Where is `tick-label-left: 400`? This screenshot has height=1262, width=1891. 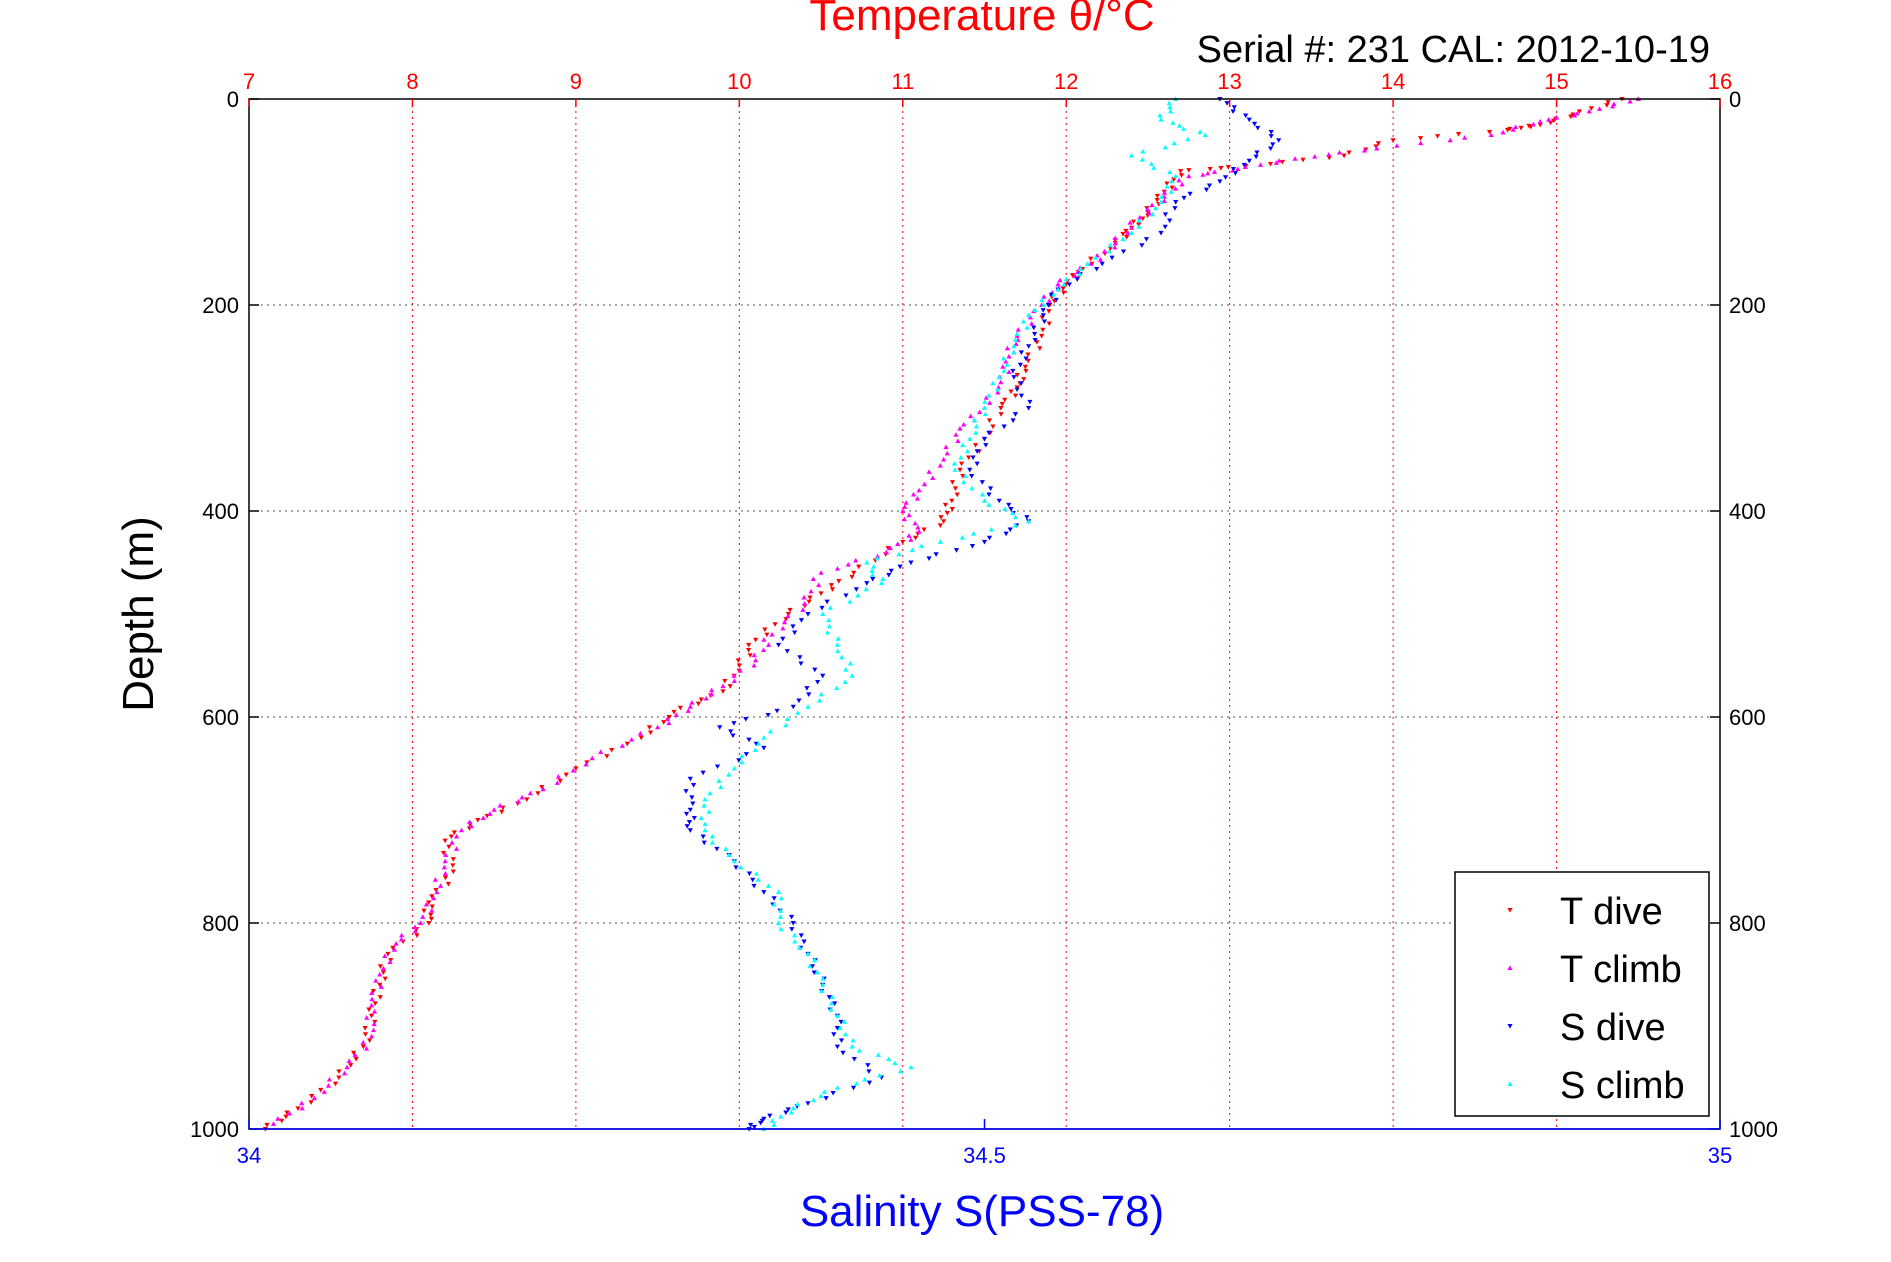 tick-label-left: 400 is located at coordinates (220, 511).